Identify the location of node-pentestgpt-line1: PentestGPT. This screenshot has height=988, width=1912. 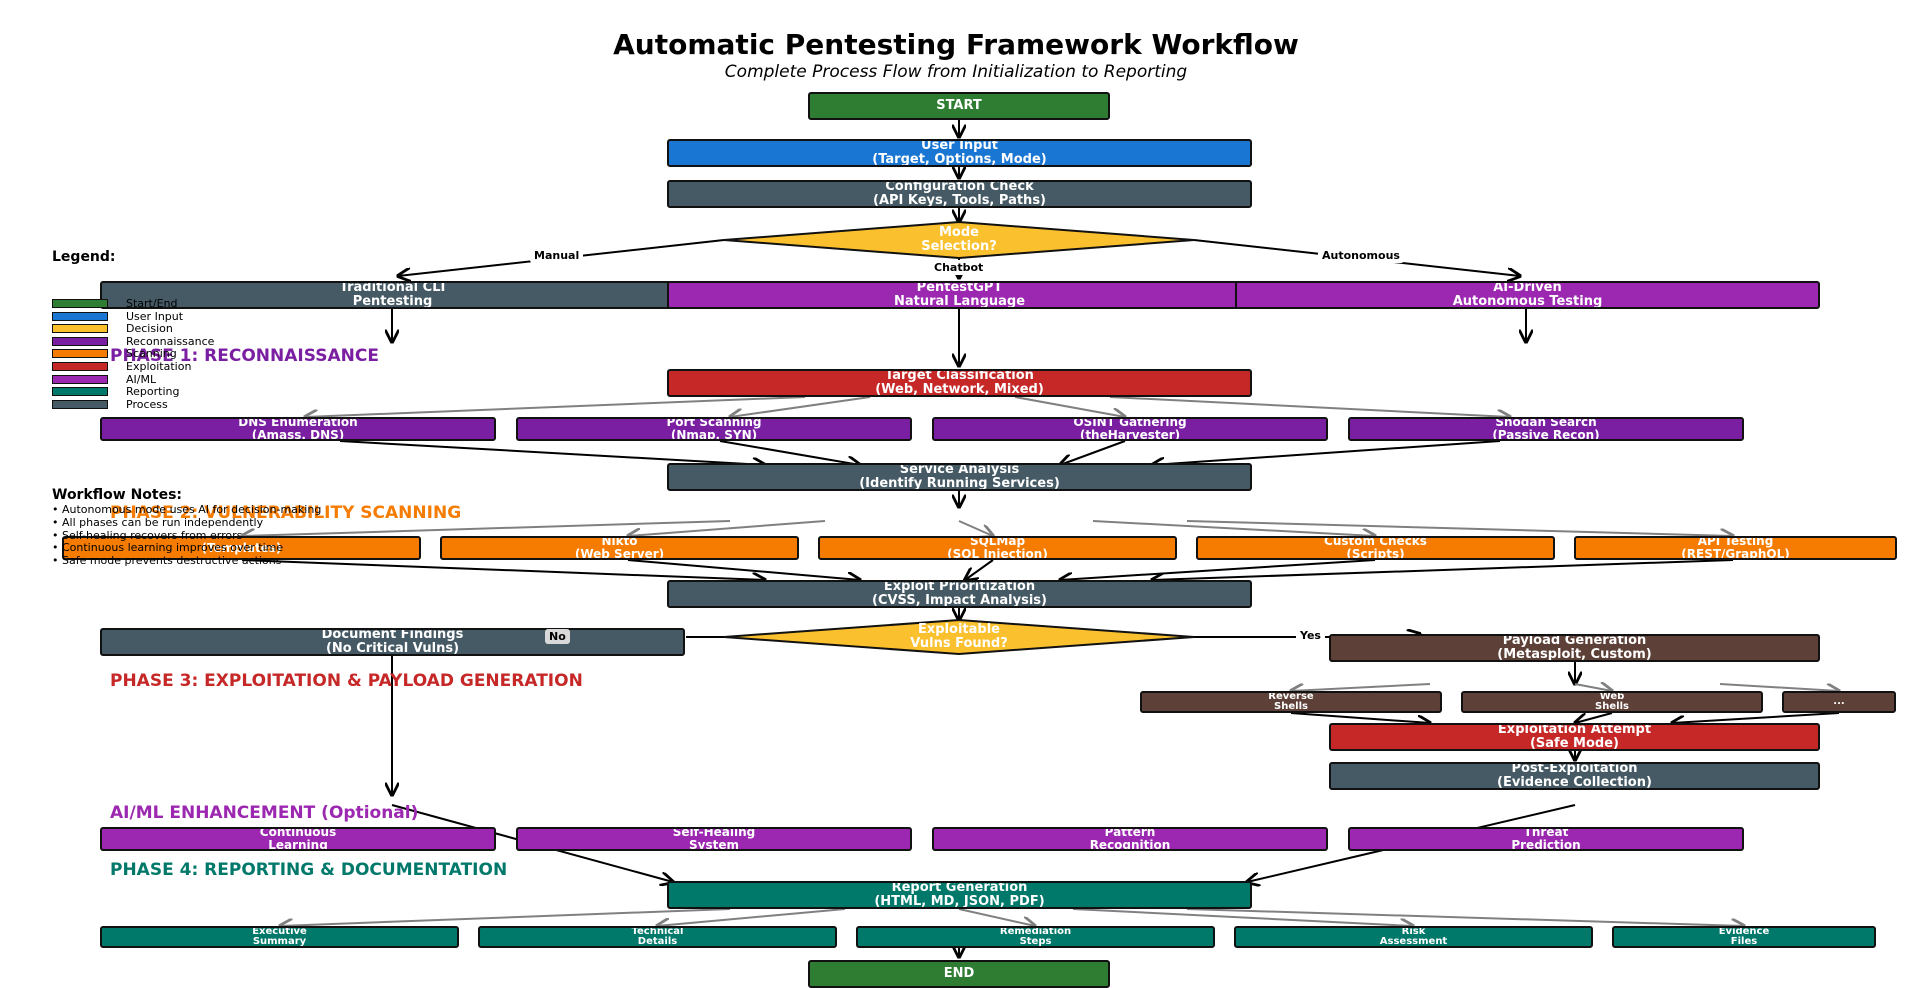
(959, 288).